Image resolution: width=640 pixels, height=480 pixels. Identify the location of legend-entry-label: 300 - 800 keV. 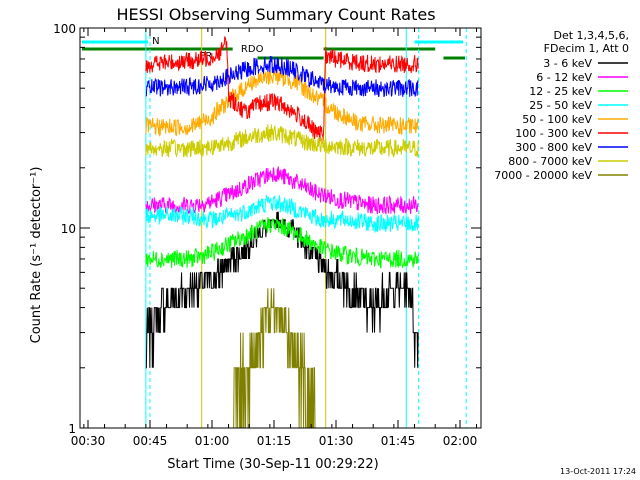
(553, 147).